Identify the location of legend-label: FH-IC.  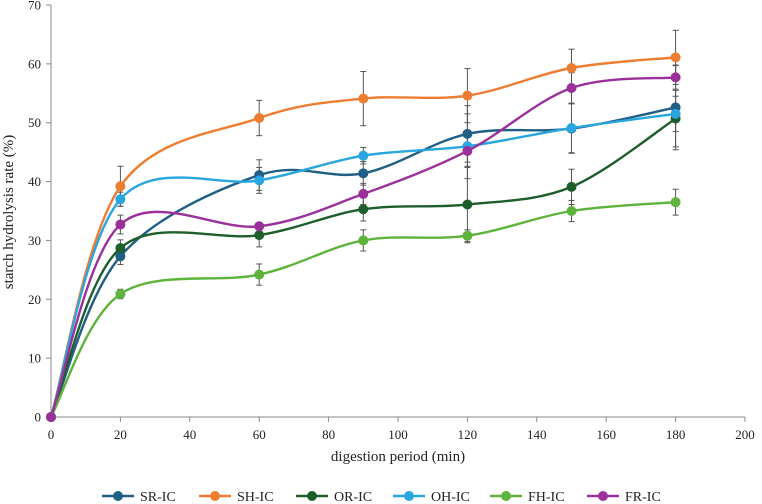
(546, 497).